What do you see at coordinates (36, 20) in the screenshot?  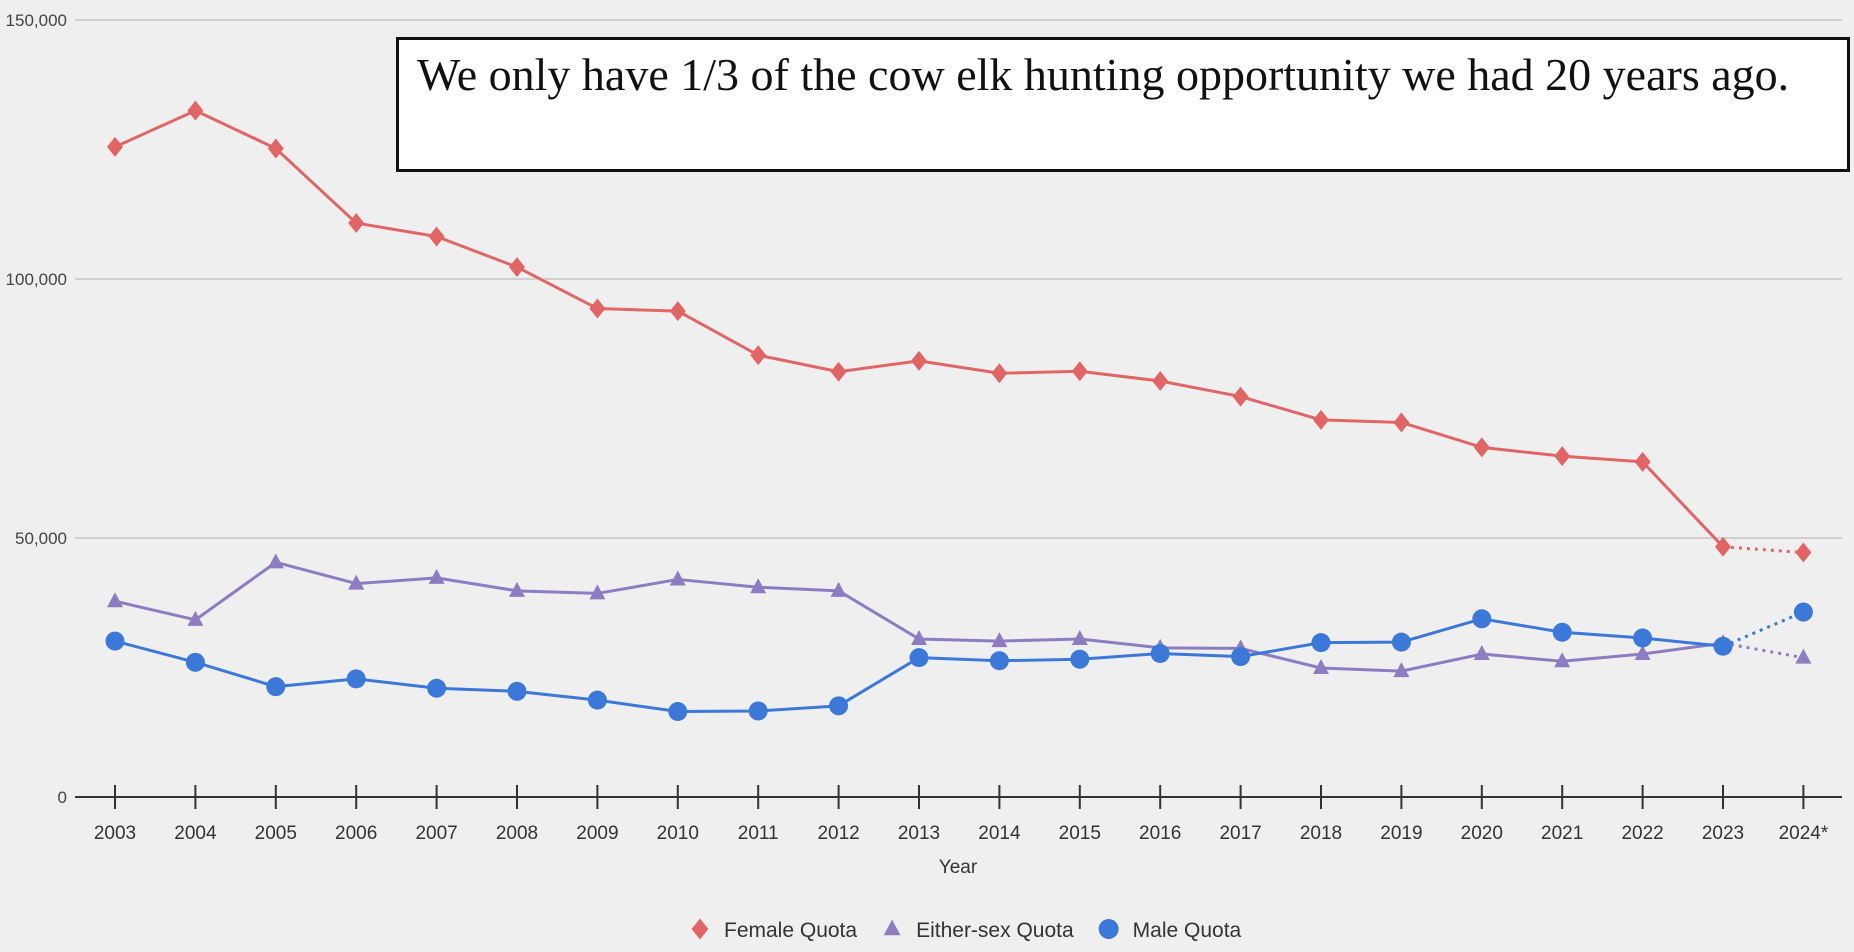 I see `y-tick-label: 150,000` at bounding box center [36, 20].